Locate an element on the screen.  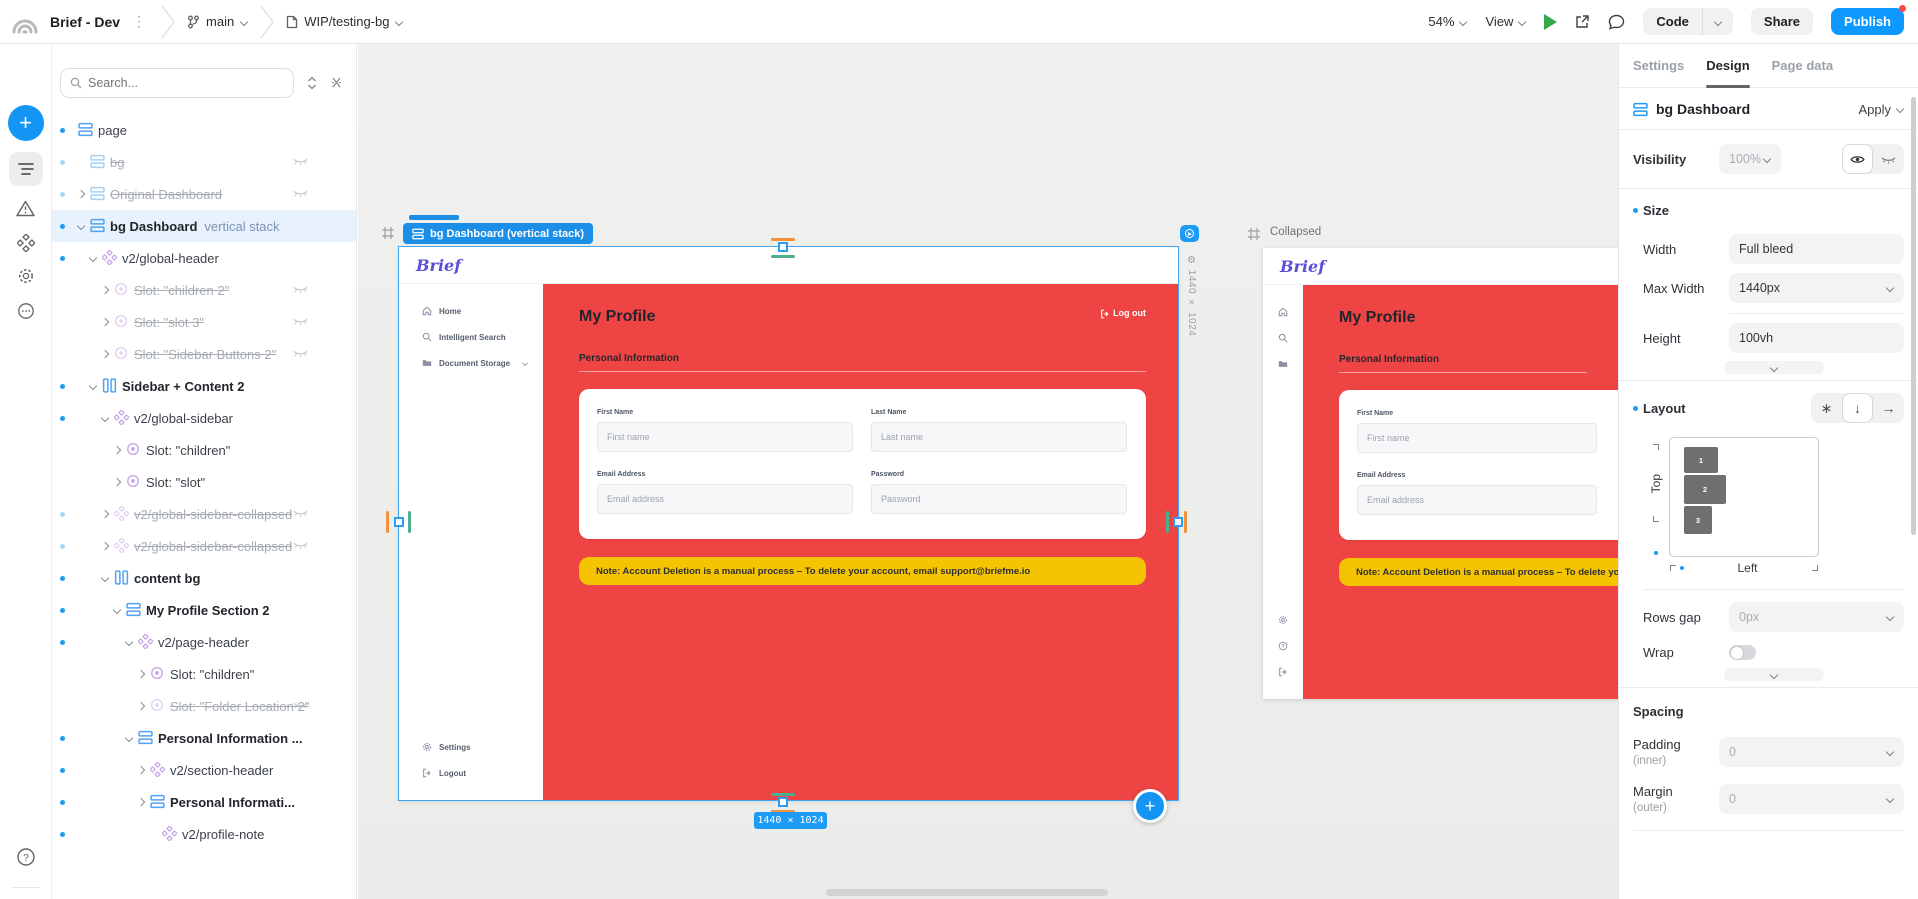
zoom-selector: 54% is located at coordinates (1447, 21).